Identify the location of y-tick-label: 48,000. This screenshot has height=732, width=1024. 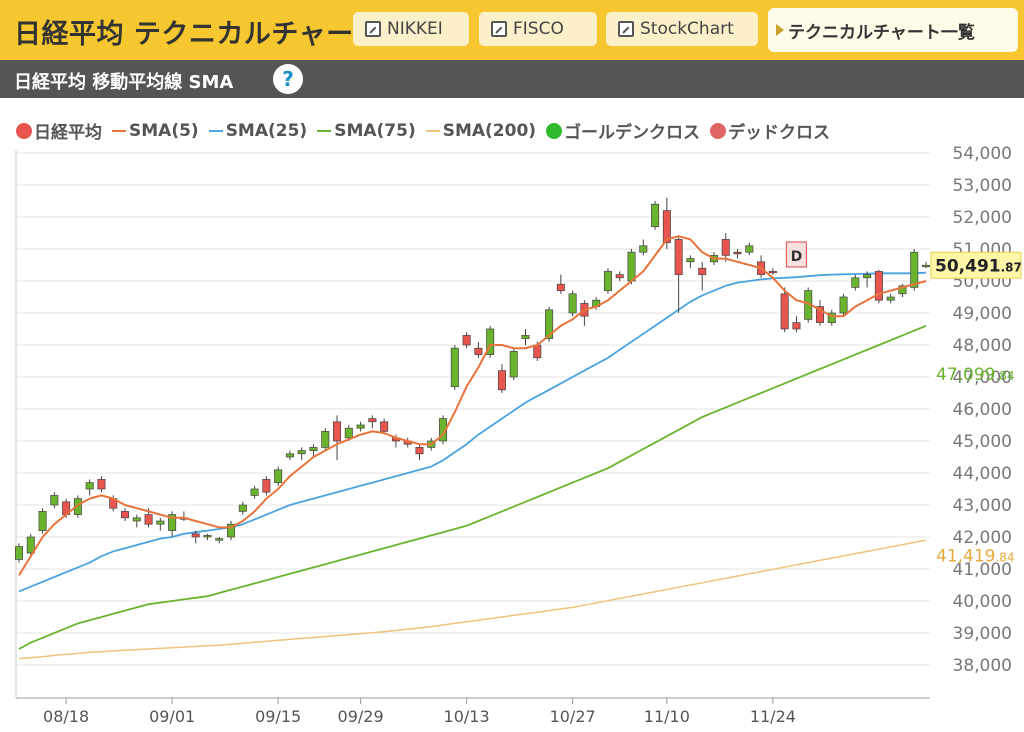
(982, 346).